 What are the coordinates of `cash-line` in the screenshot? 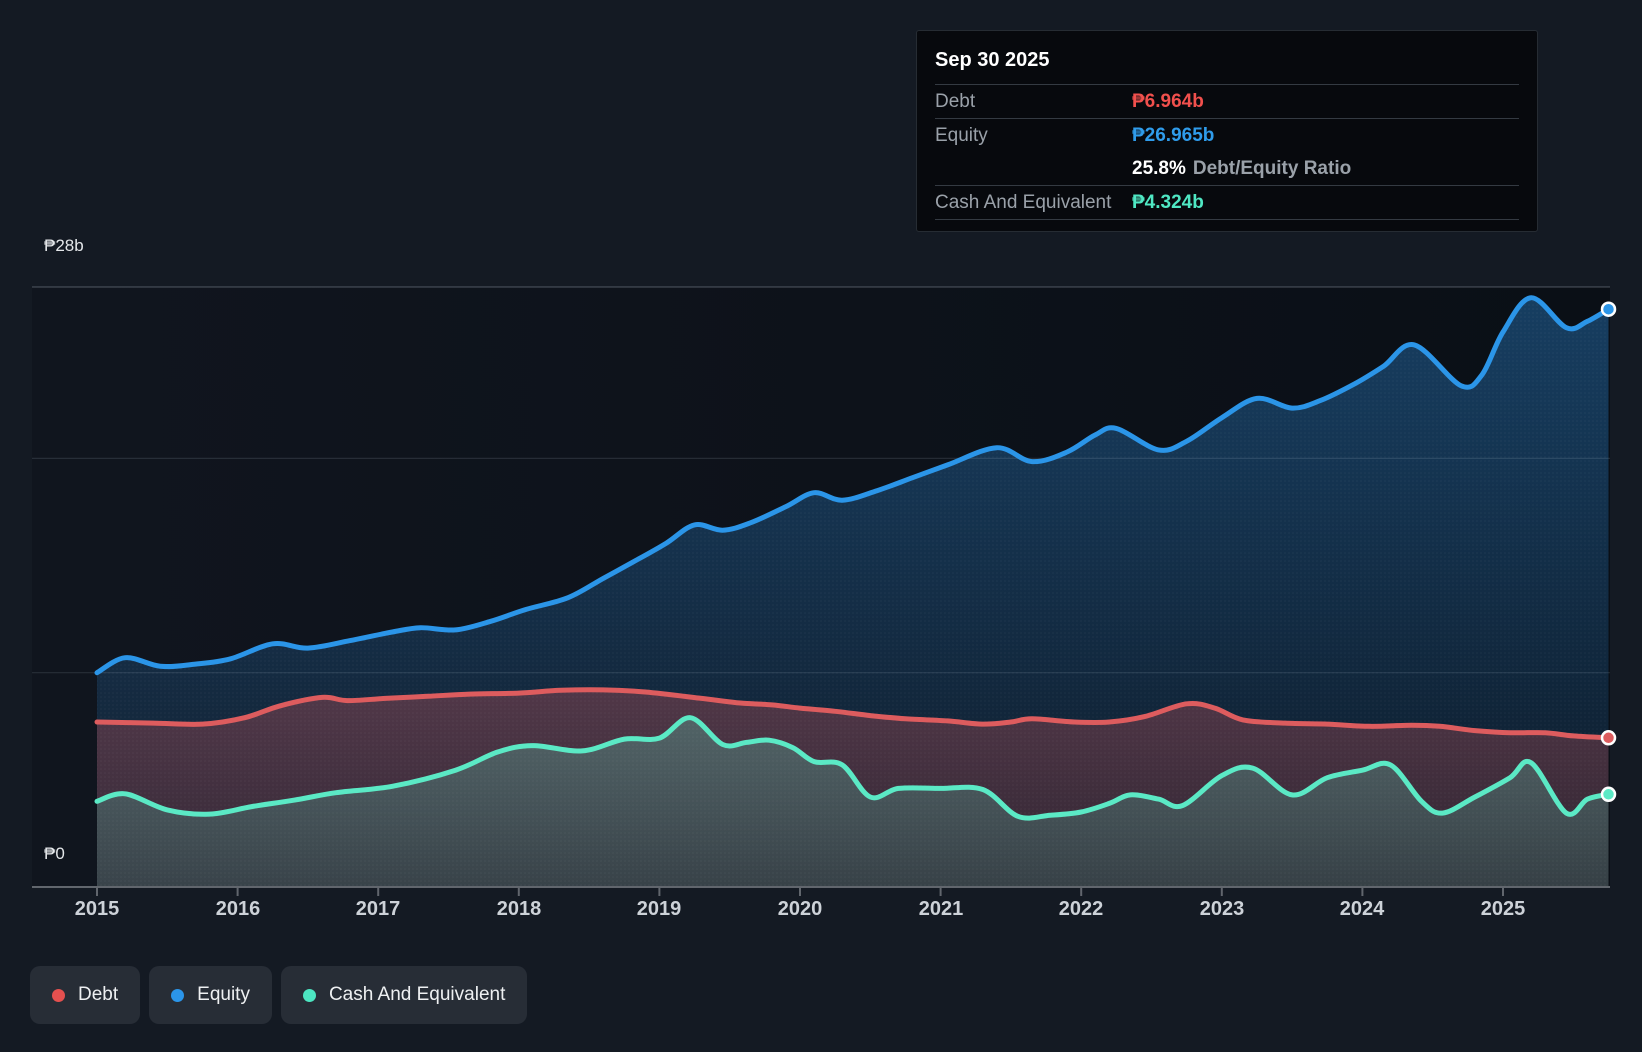 It's located at (852, 768).